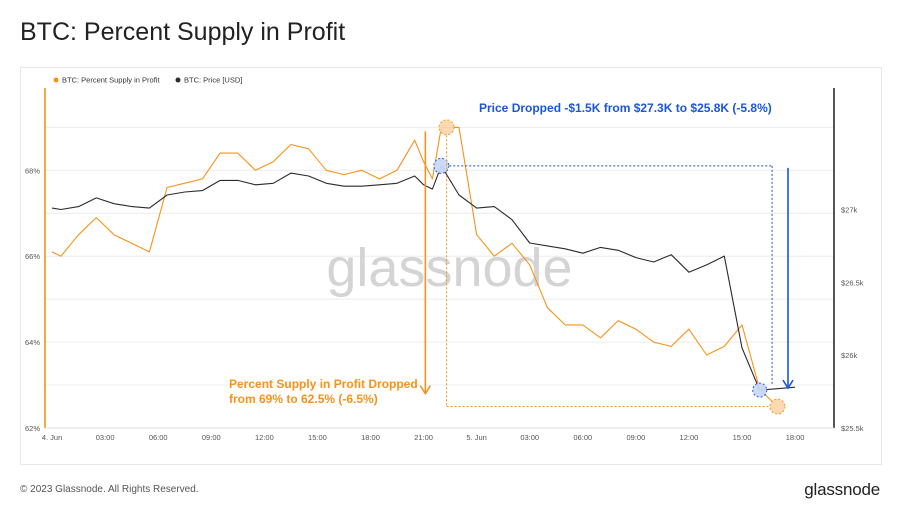 The width and height of the screenshot is (900, 518). What do you see at coordinates (111, 80) in the screenshot?
I see `legend-supply-label: BTC: Percent Supply in Profit` at bounding box center [111, 80].